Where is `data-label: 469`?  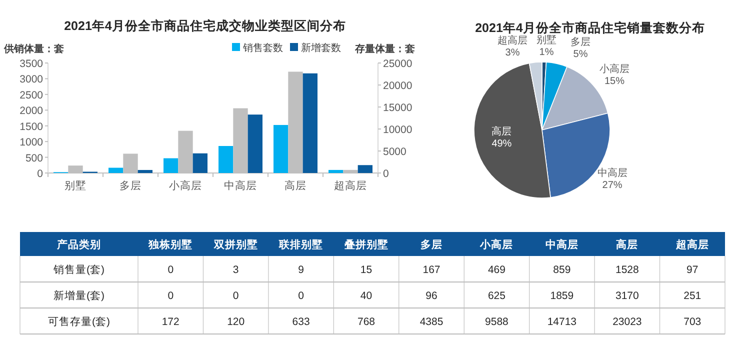 data-label: 469 is located at coordinates (497, 270).